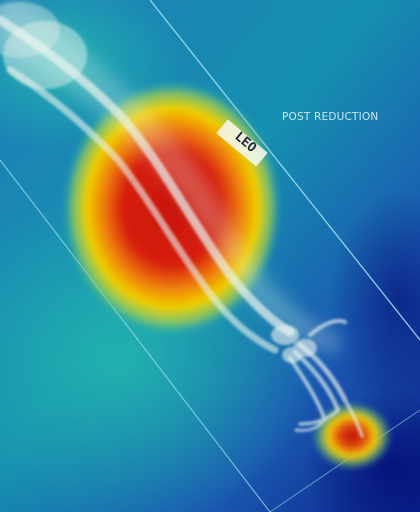 The height and width of the screenshot is (512, 420). Describe the element at coordinates (330, 117) in the screenshot. I see `post-reduction-label: POST REDUCTION` at that location.